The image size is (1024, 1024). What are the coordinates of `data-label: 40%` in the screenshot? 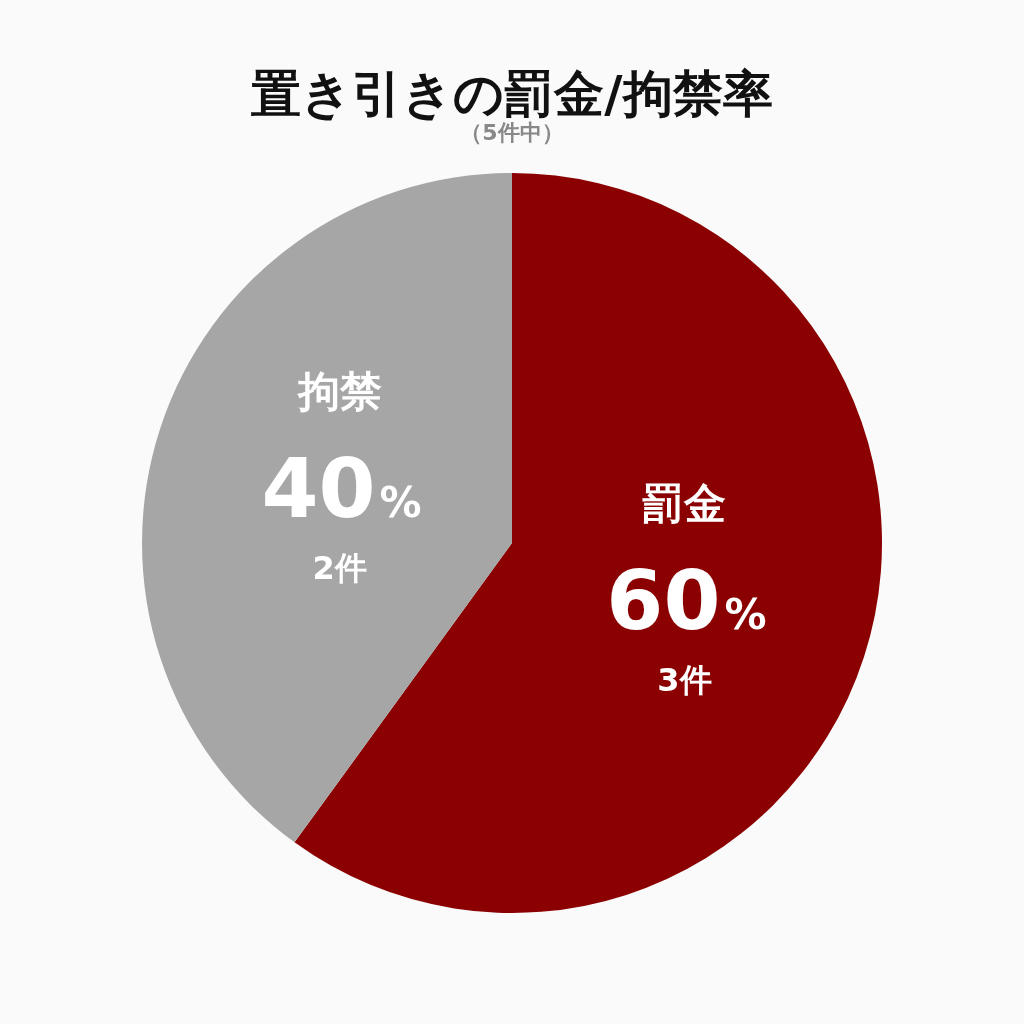 It's located at (341, 488).